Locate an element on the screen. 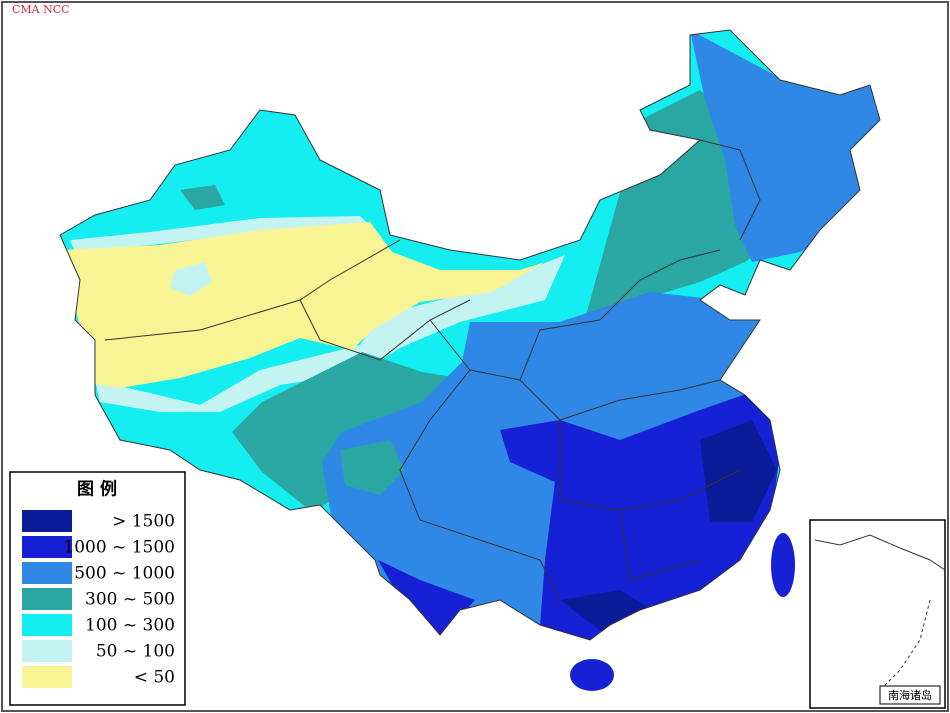 The height and width of the screenshot is (713, 950). legend-label: 300 ~ 500 is located at coordinates (130, 600).